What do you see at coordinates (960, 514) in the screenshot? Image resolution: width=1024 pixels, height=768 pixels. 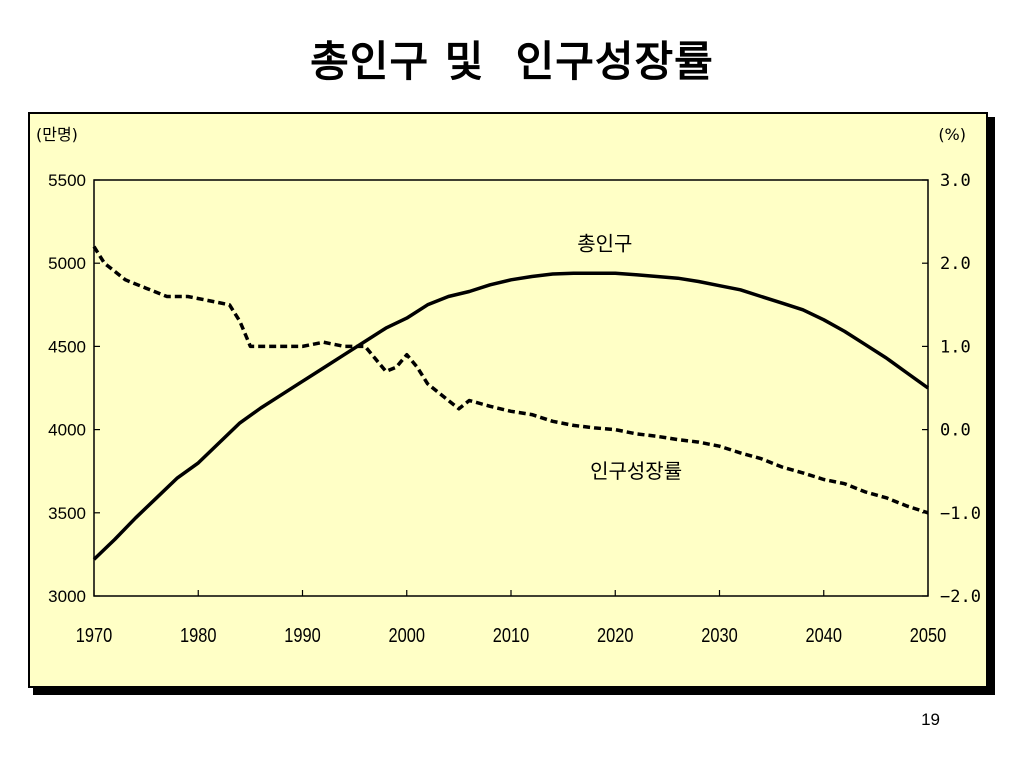 I see `y-right-tick-label: −1.0` at bounding box center [960, 514].